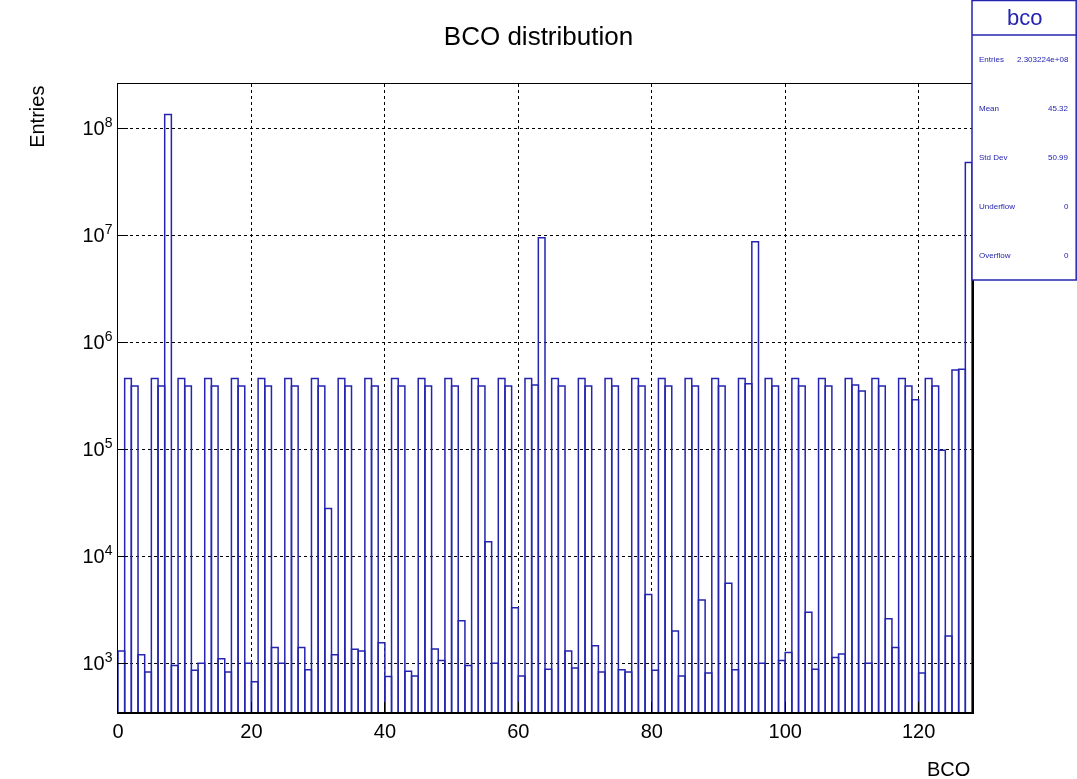  Describe the element at coordinates (1043, 59) in the screenshot. I see `text: 2.303224e+08` at that location.